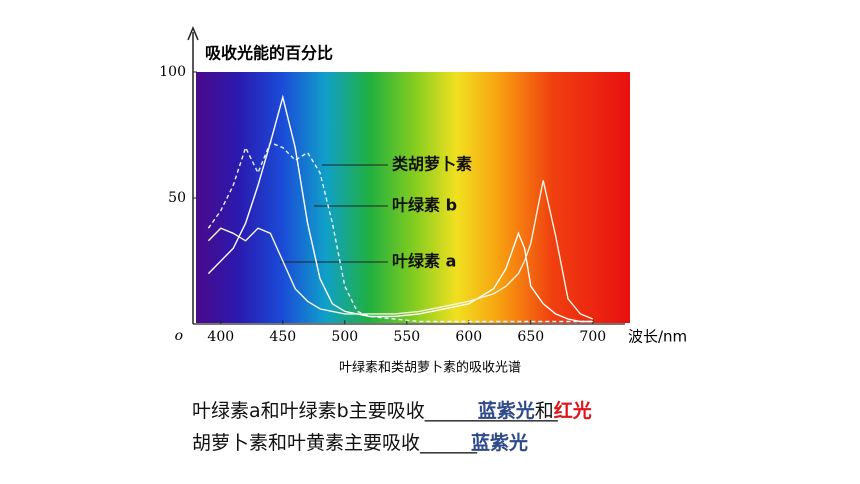 This screenshot has width=860, height=484. Describe the element at coordinates (308, 411) in the screenshot. I see `prompt: 叶绿素a和叶绿素b主要吸收` at that location.